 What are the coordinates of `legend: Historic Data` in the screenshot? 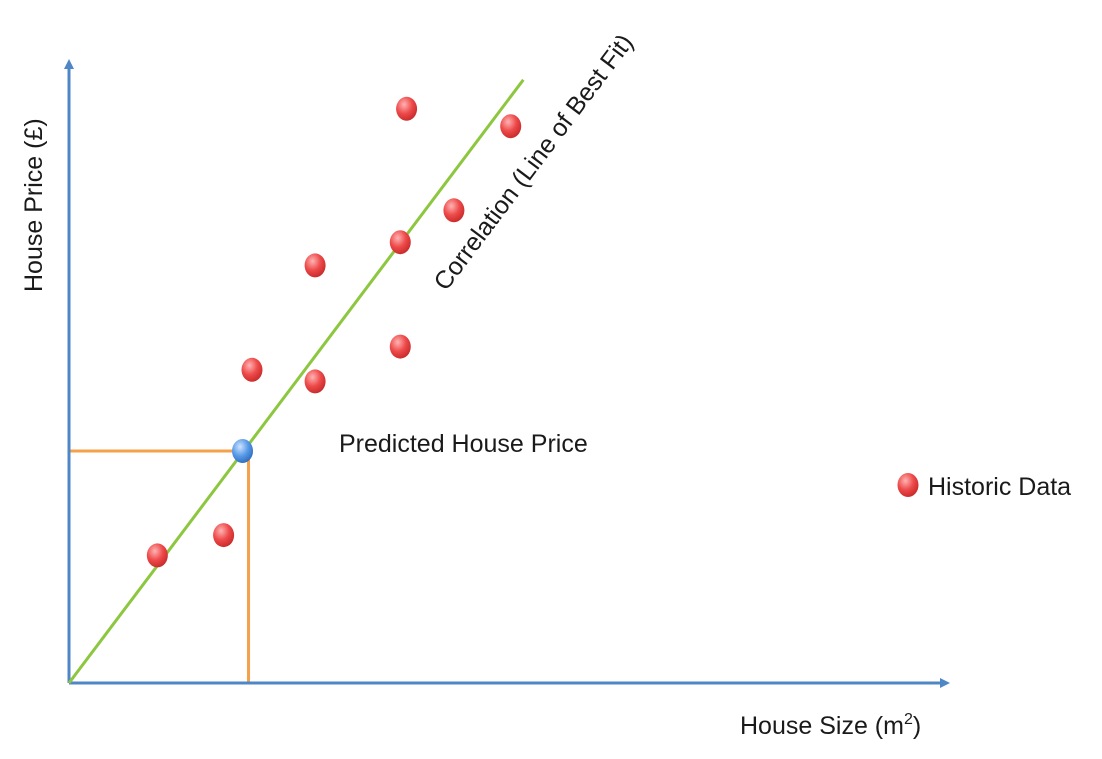 It's located at (984, 487).